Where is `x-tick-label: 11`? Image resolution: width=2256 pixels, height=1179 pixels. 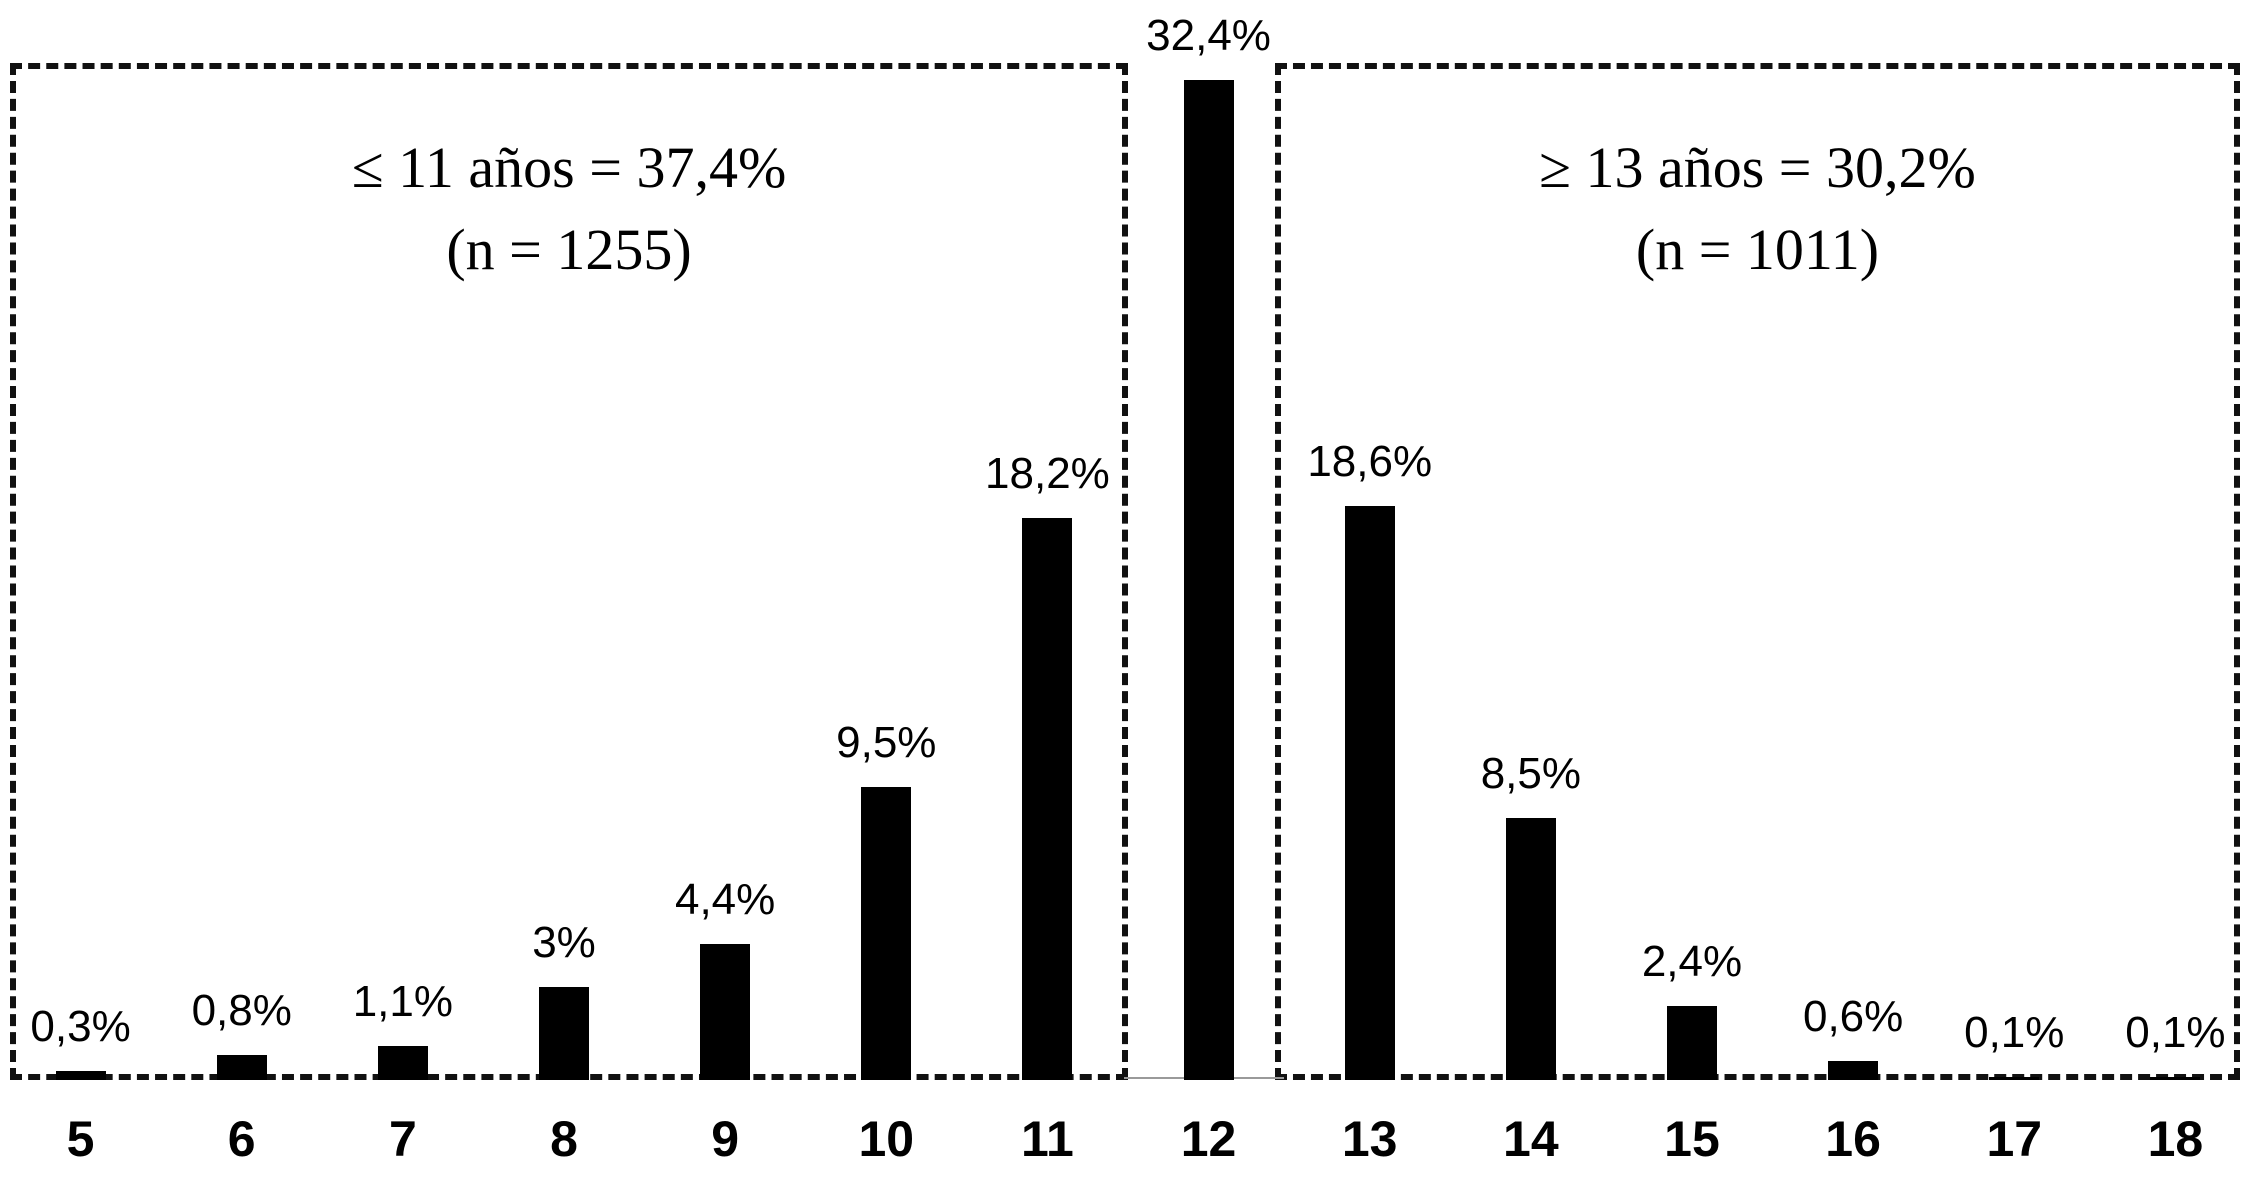 x-tick-label: 11 is located at coordinates (1047, 1139).